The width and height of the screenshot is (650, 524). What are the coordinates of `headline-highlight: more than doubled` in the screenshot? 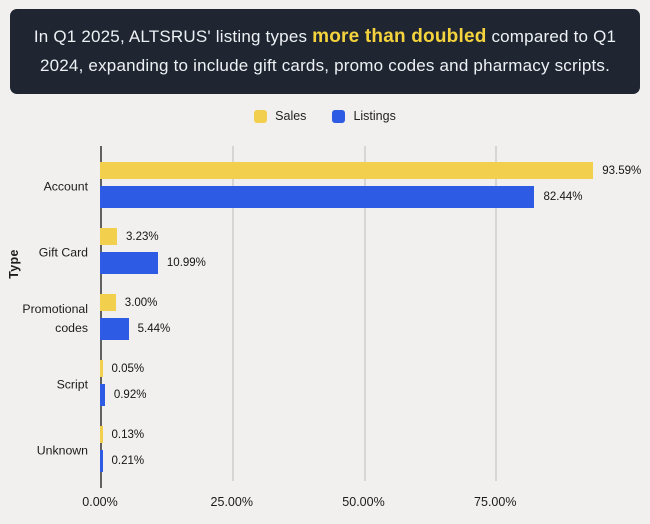 It's located at (399, 36).